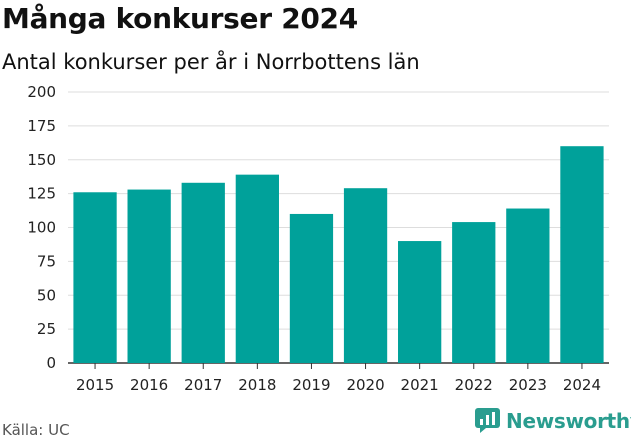 The width and height of the screenshot is (631, 439). What do you see at coordinates (420, 385) in the screenshot?
I see `x-tick-label: 2021` at bounding box center [420, 385].